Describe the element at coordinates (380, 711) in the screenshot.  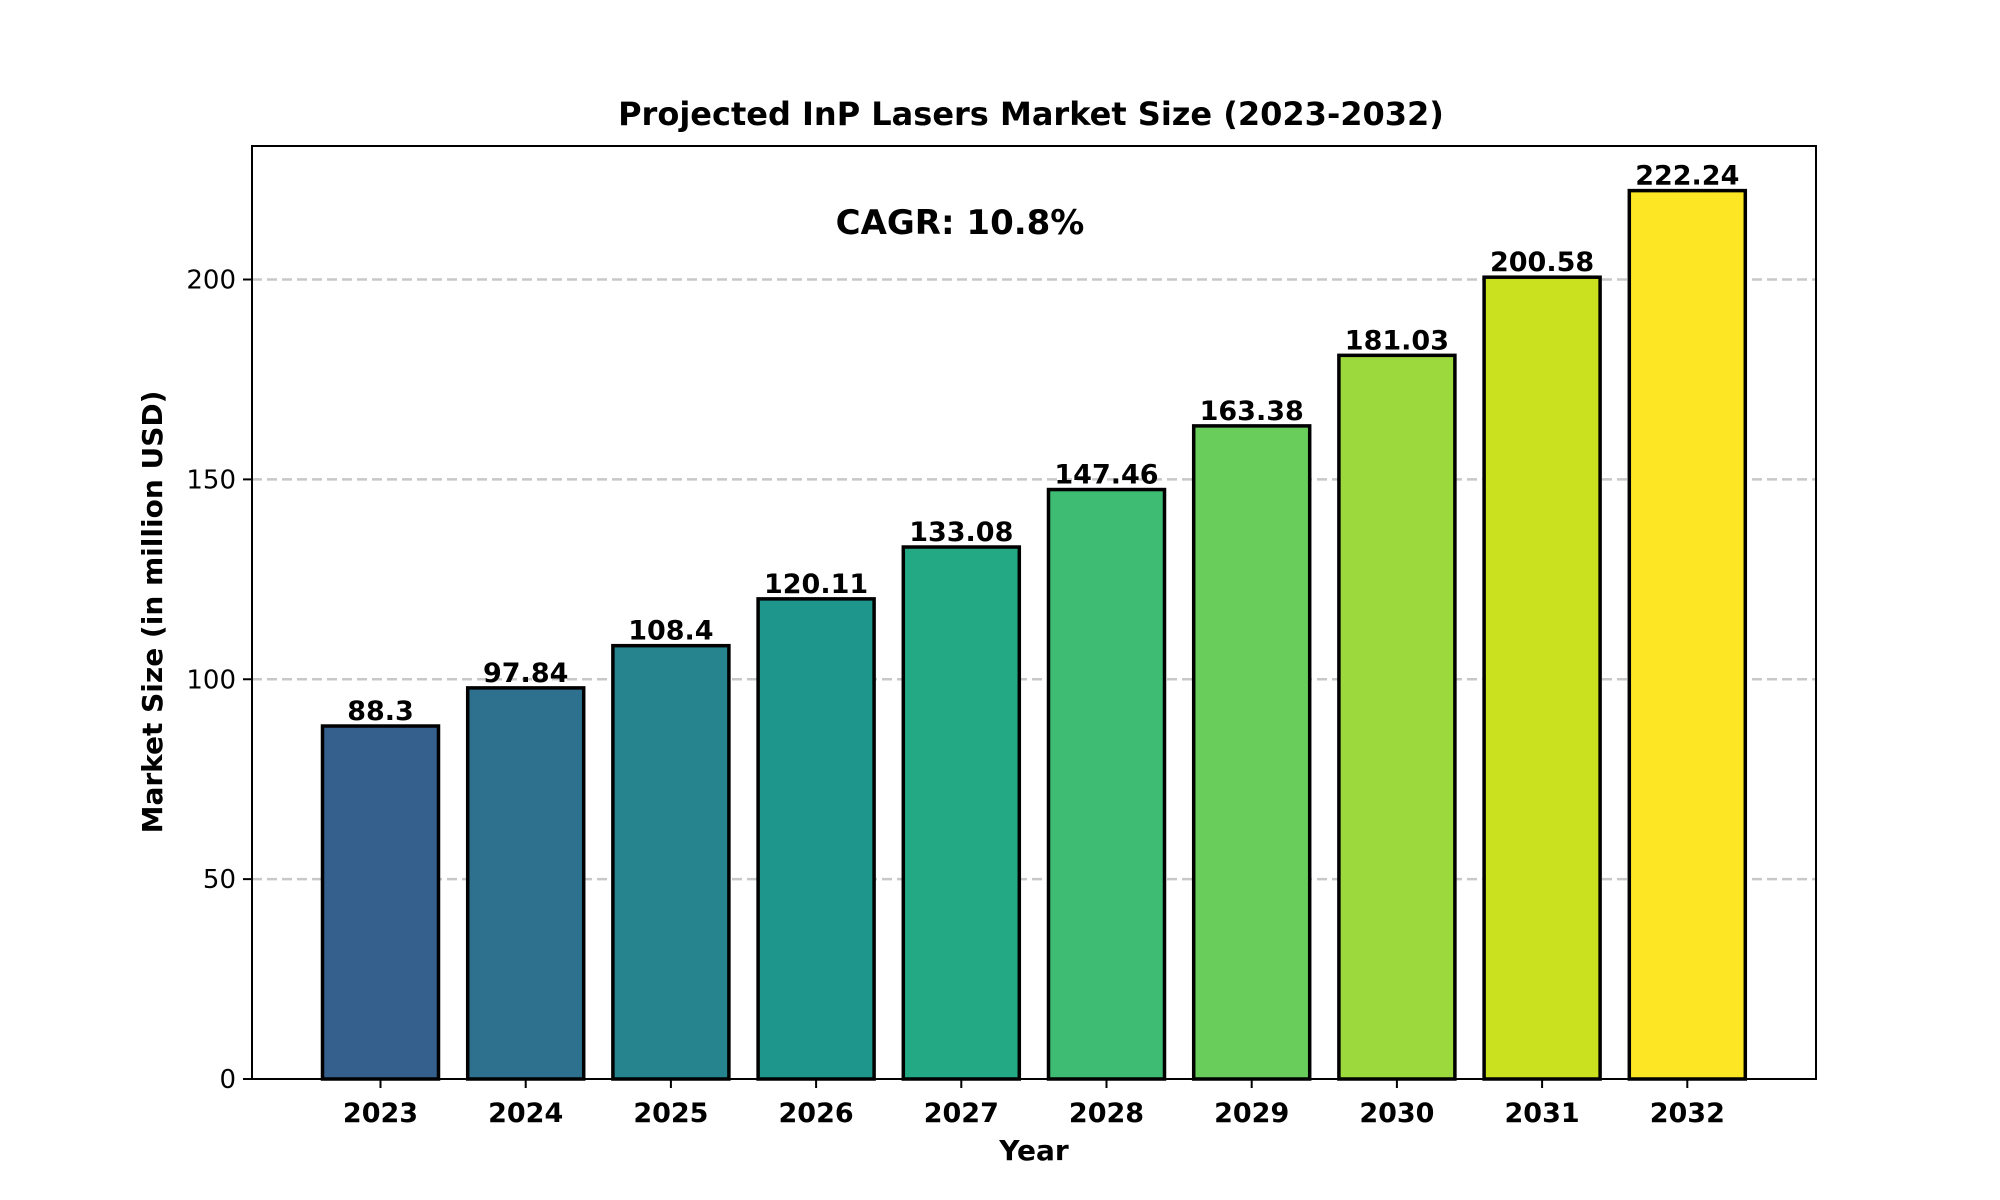
I see `value-label: 88.3` at that location.